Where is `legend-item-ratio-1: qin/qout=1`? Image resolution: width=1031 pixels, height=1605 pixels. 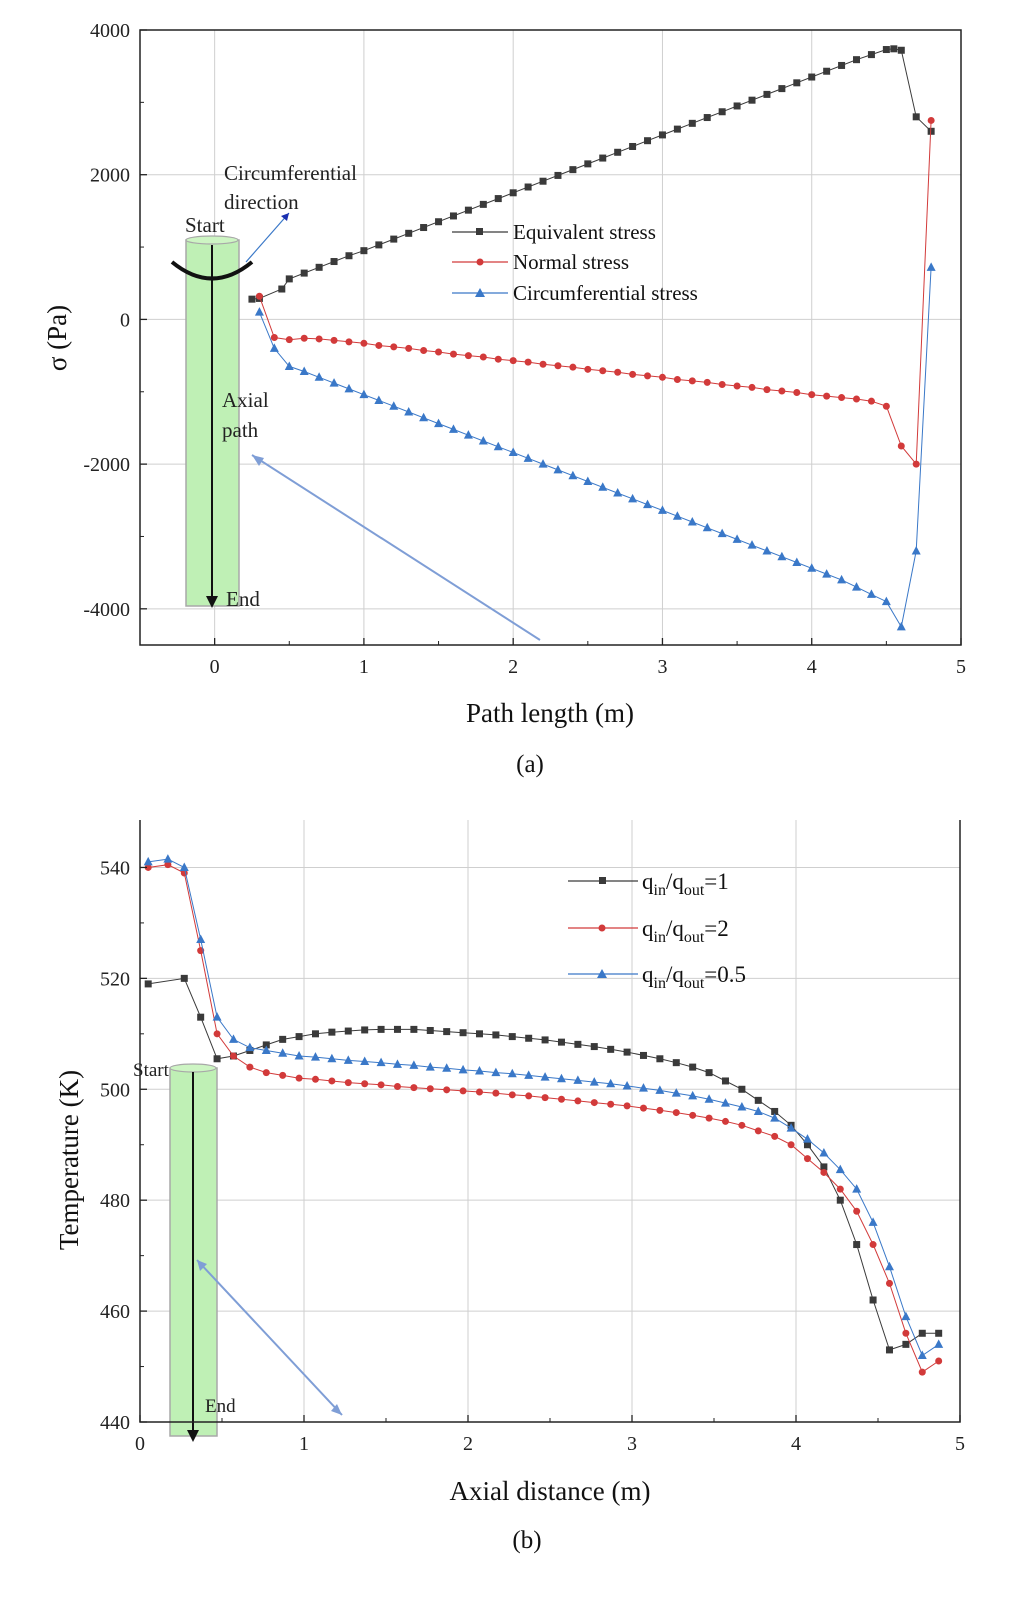
legend-item-ratio-1: qin/qout=1 is located at coordinates (648, 884).